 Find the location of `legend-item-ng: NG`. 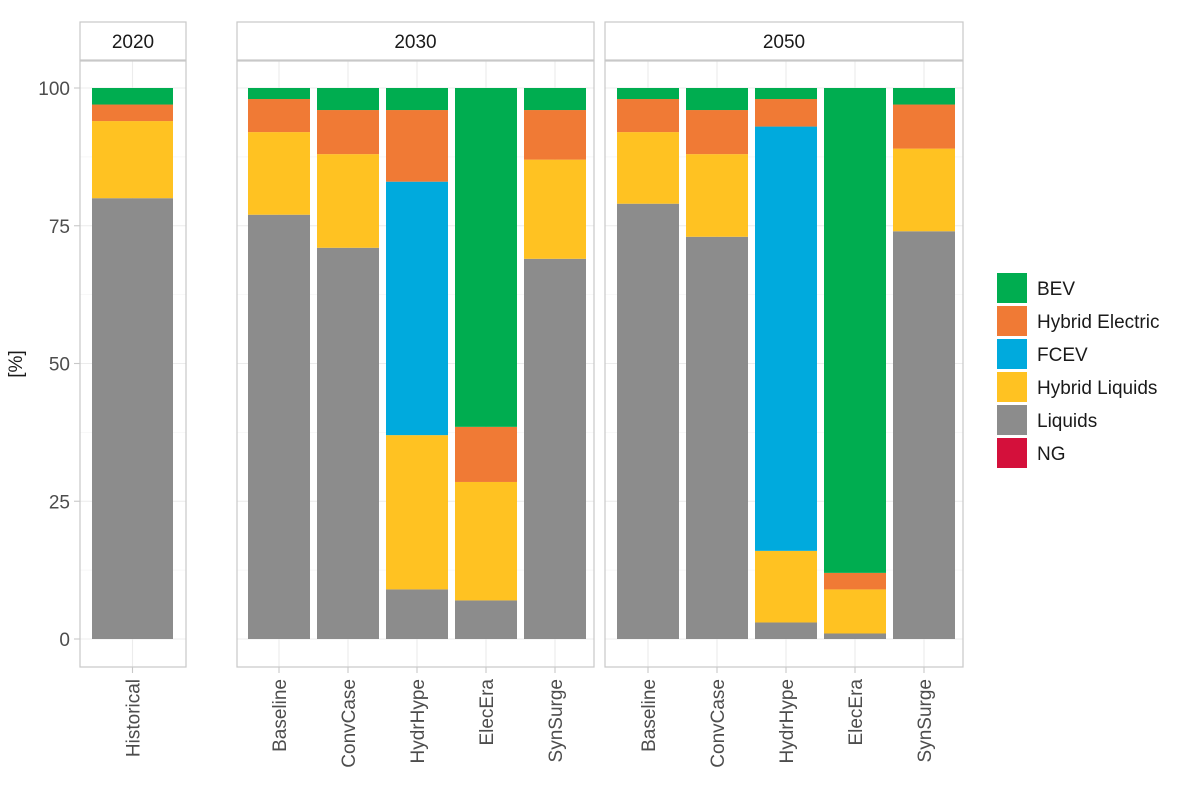

legend-item-ng: NG is located at coordinates (1031, 453).